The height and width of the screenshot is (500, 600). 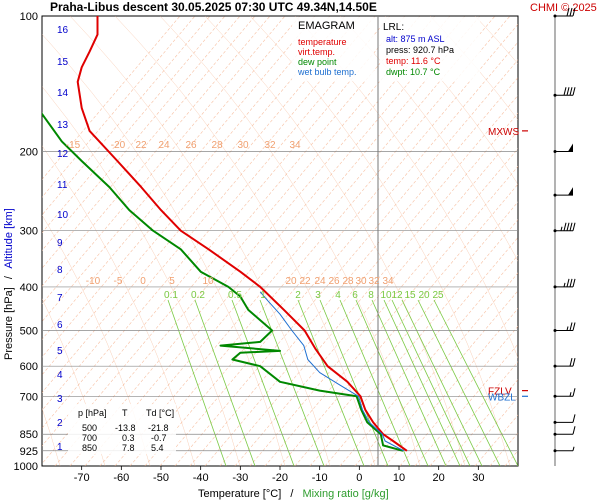 What do you see at coordinates (208, 281) in the screenshot?
I see `isotherm-label: 10` at bounding box center [208, 281].